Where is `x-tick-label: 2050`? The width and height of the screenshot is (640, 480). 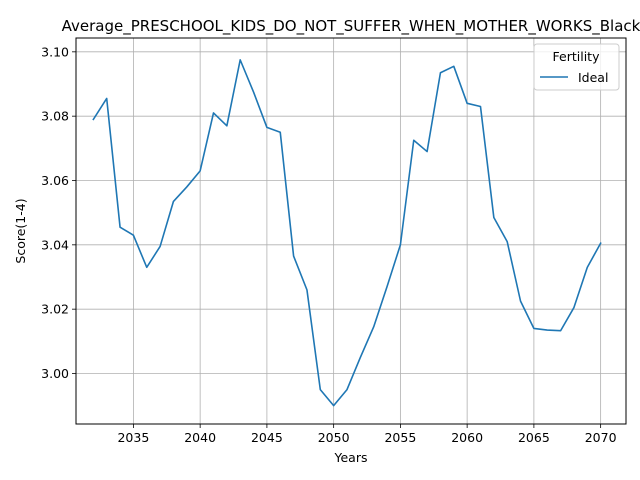 x-tick-label: 2050 is located at coordinates (334, 437).